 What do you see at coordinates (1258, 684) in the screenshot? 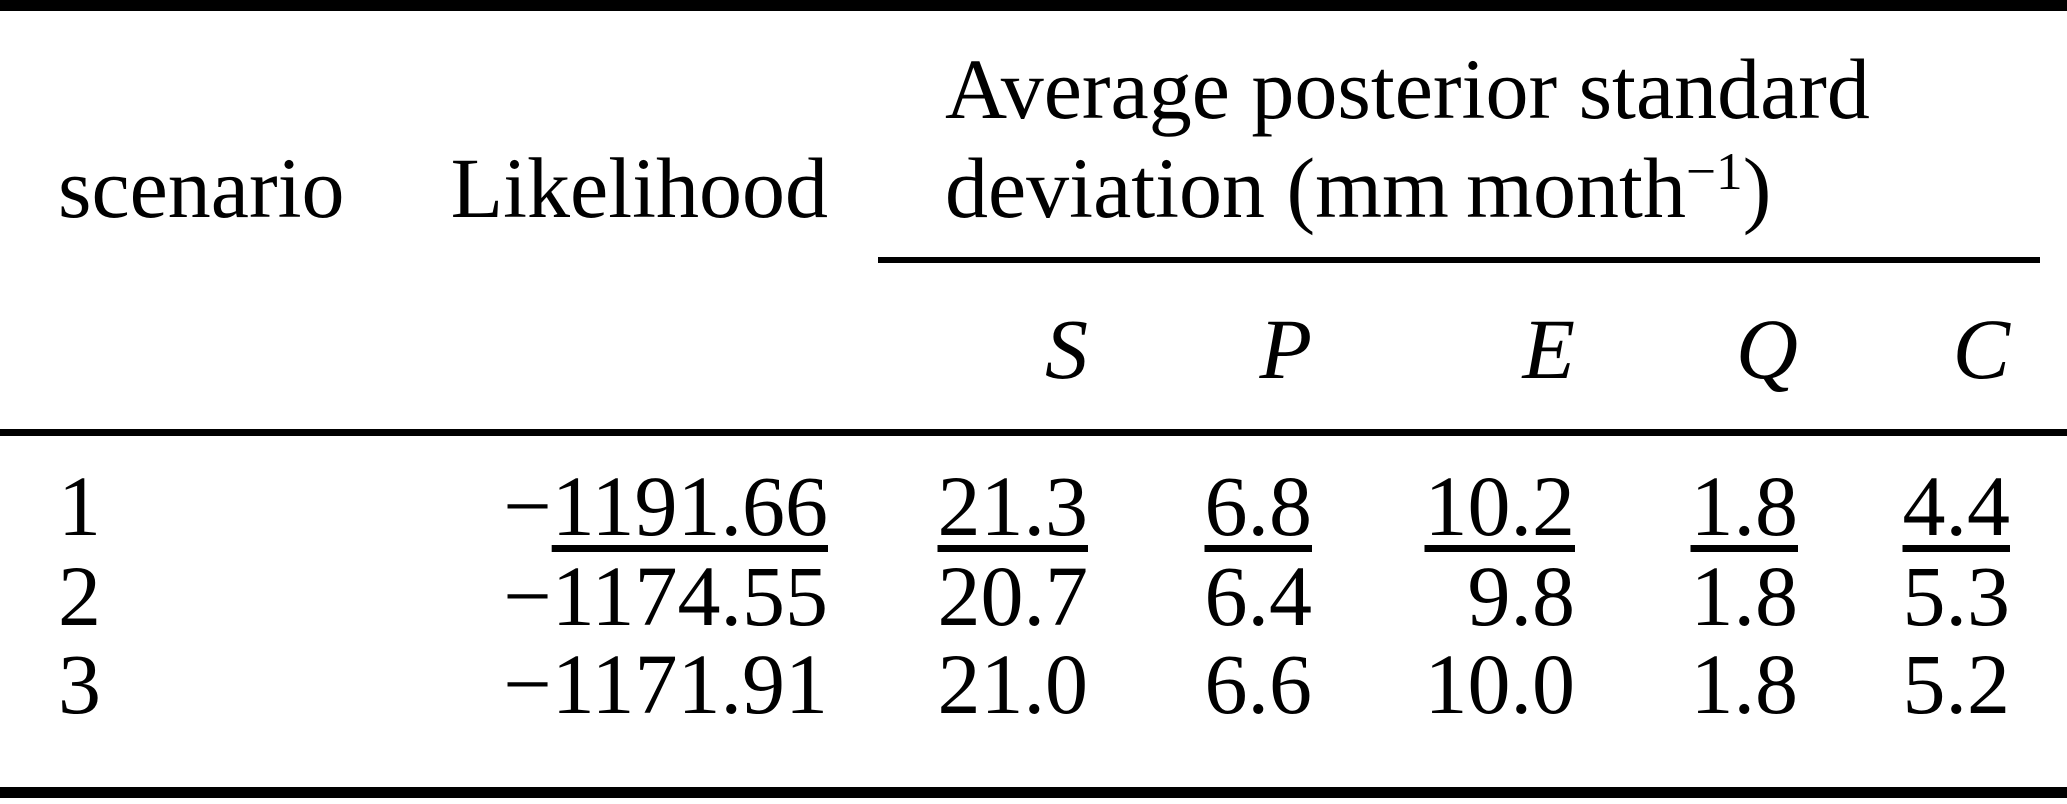
I see `row3-value-P: 6.6` at bounding box center [1258, 684].